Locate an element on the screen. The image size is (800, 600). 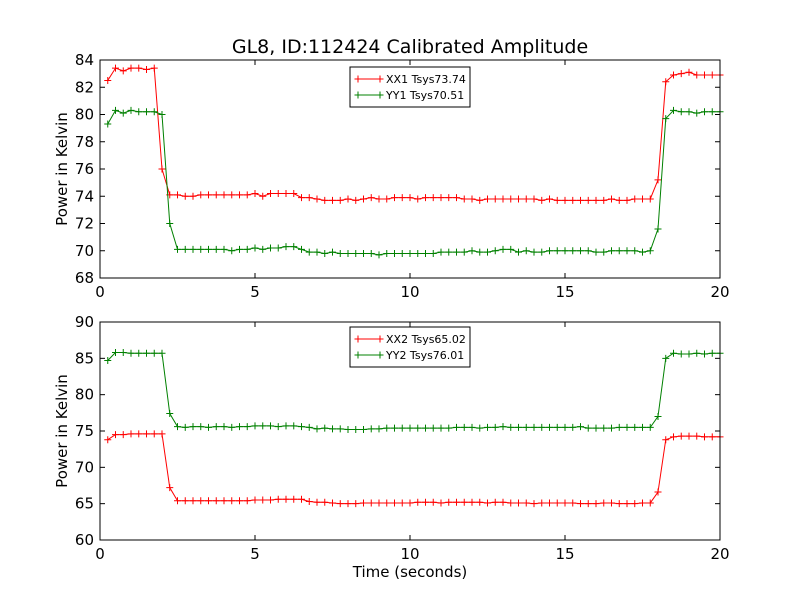
x-tick-label: 15 is located at coordinates (564, 554).